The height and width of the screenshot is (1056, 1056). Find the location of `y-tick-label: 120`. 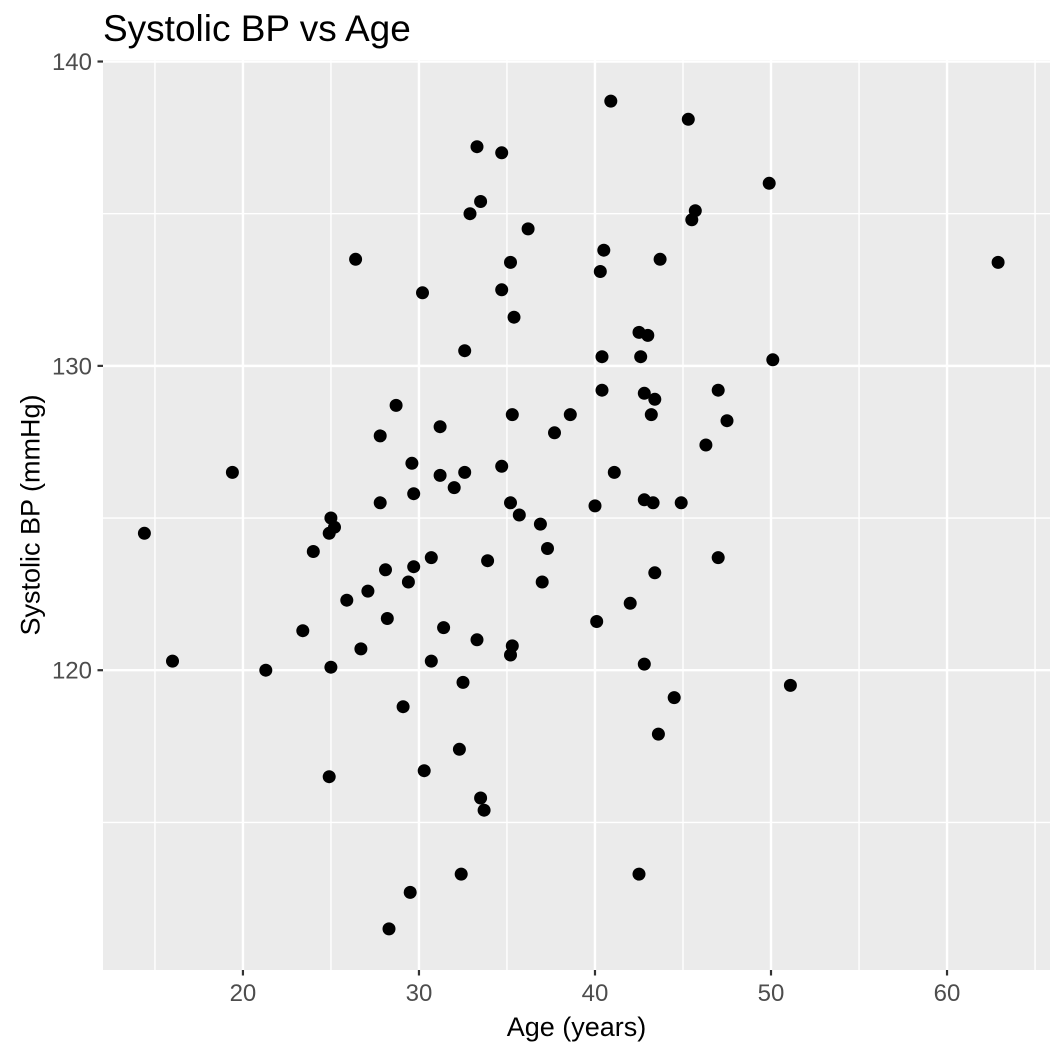

y-tick-label: 120 is located at coordinates (72, 671).